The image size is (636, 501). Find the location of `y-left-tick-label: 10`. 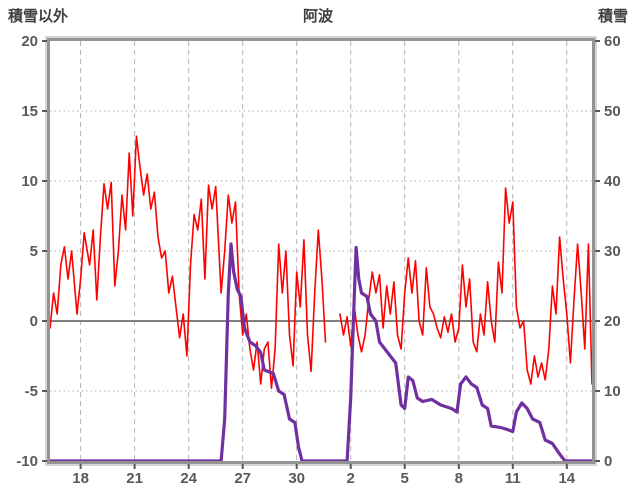

y-left-tick-label: 10 is located at coordinates (29, 181).